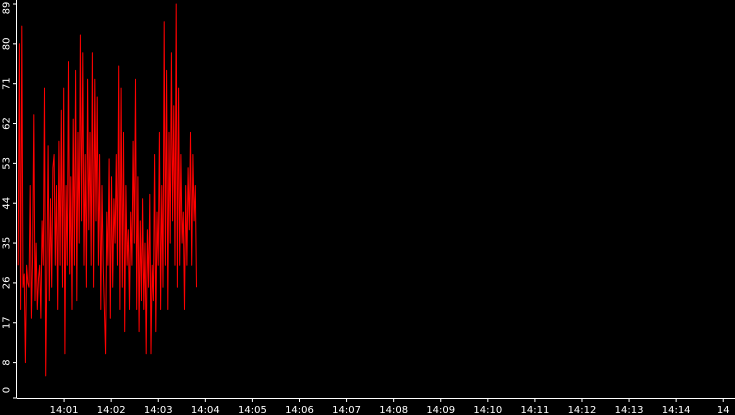  What do you see at coordinates (487, 410) in the screenshot?
I see `x-tick-label: 14:10` at bounding box center [487, 410].